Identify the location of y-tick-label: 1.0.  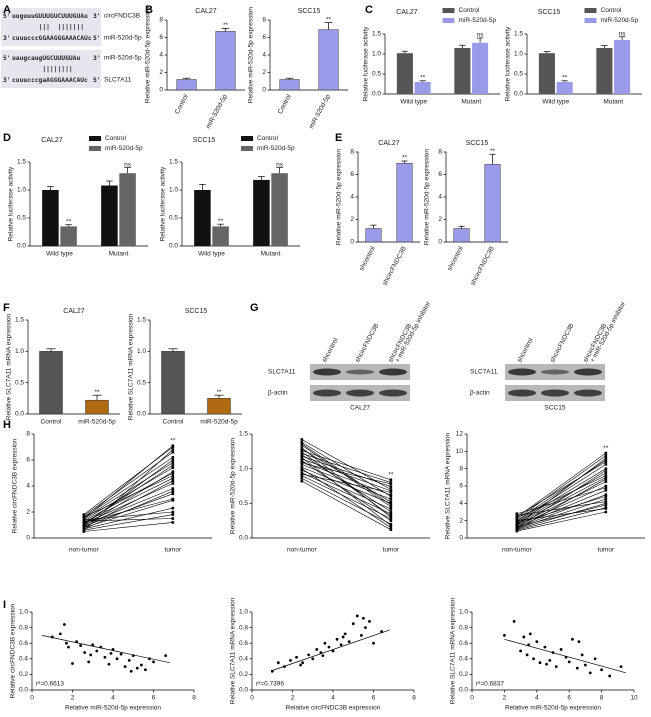
(21, 190).